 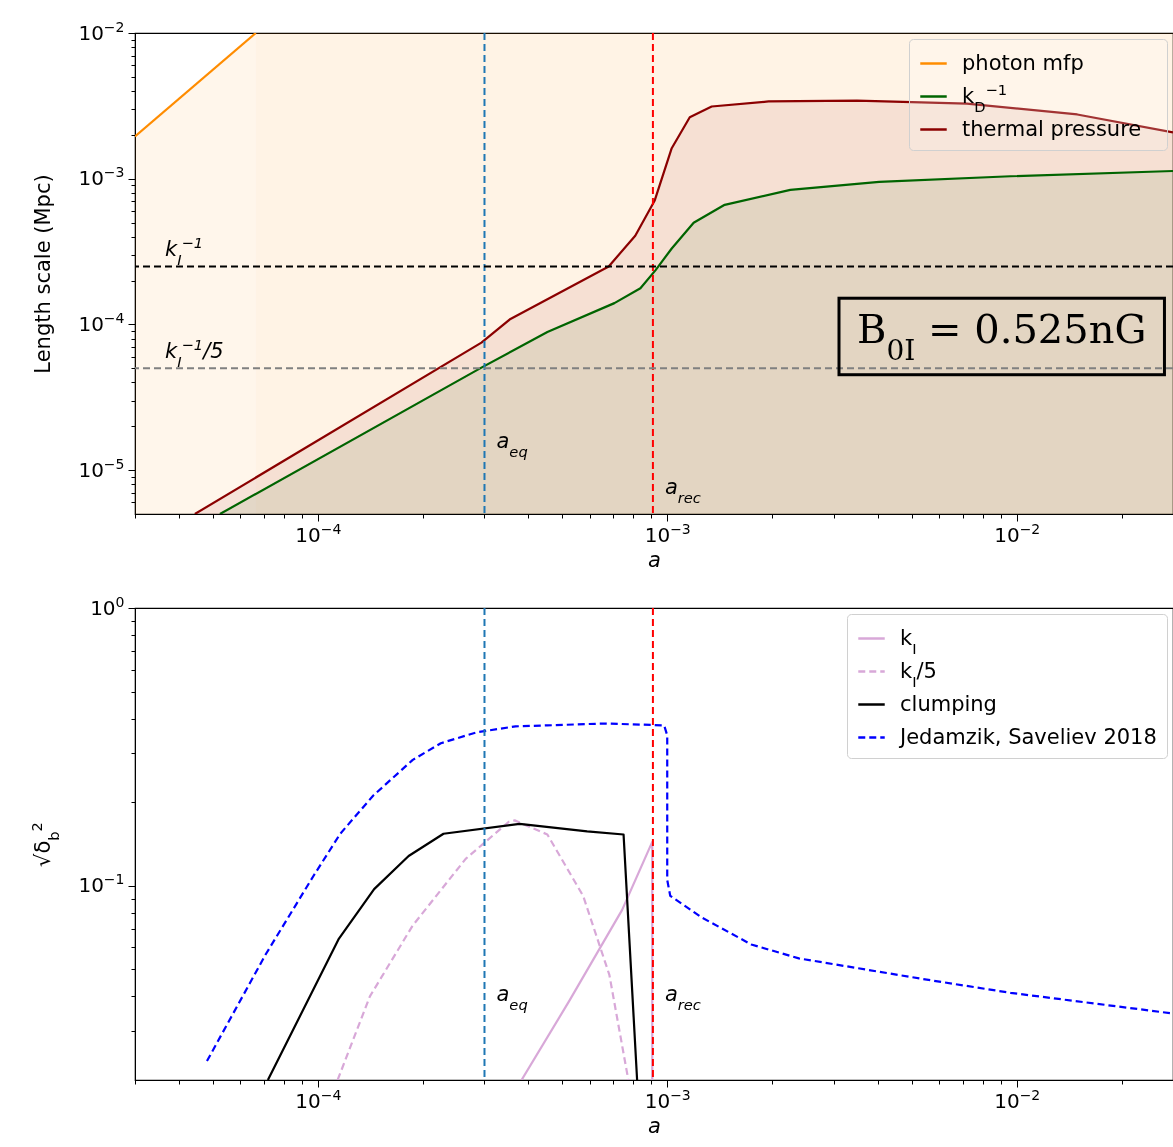 I want to click on legend-label: k$_{I}$/5, so click(x=918, y=673).